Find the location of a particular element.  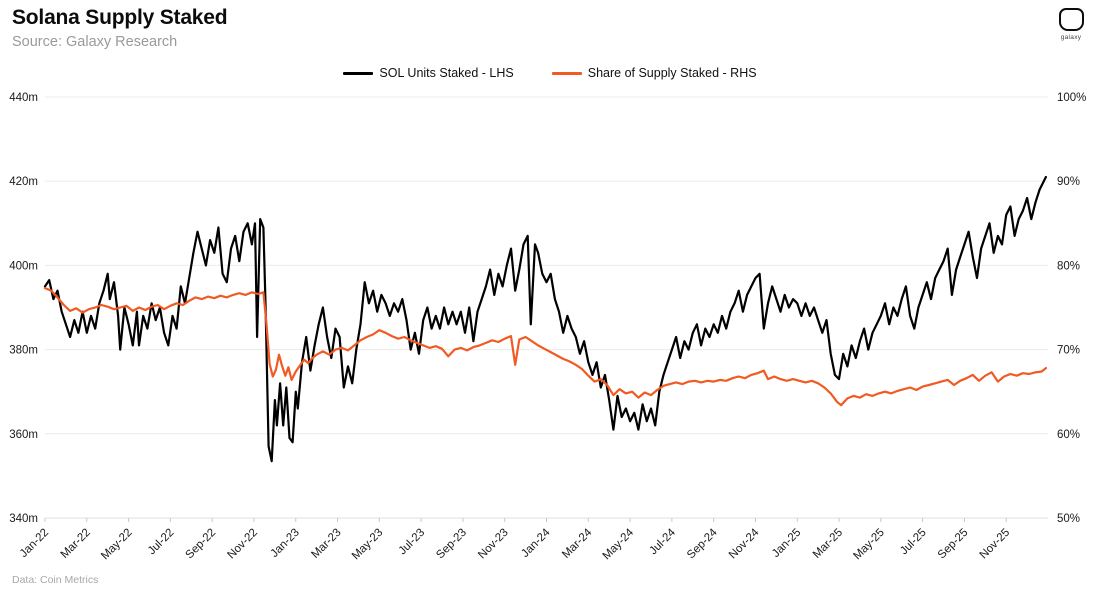

y-axis-label-right: 50% is located at coordinates (1068, 519).